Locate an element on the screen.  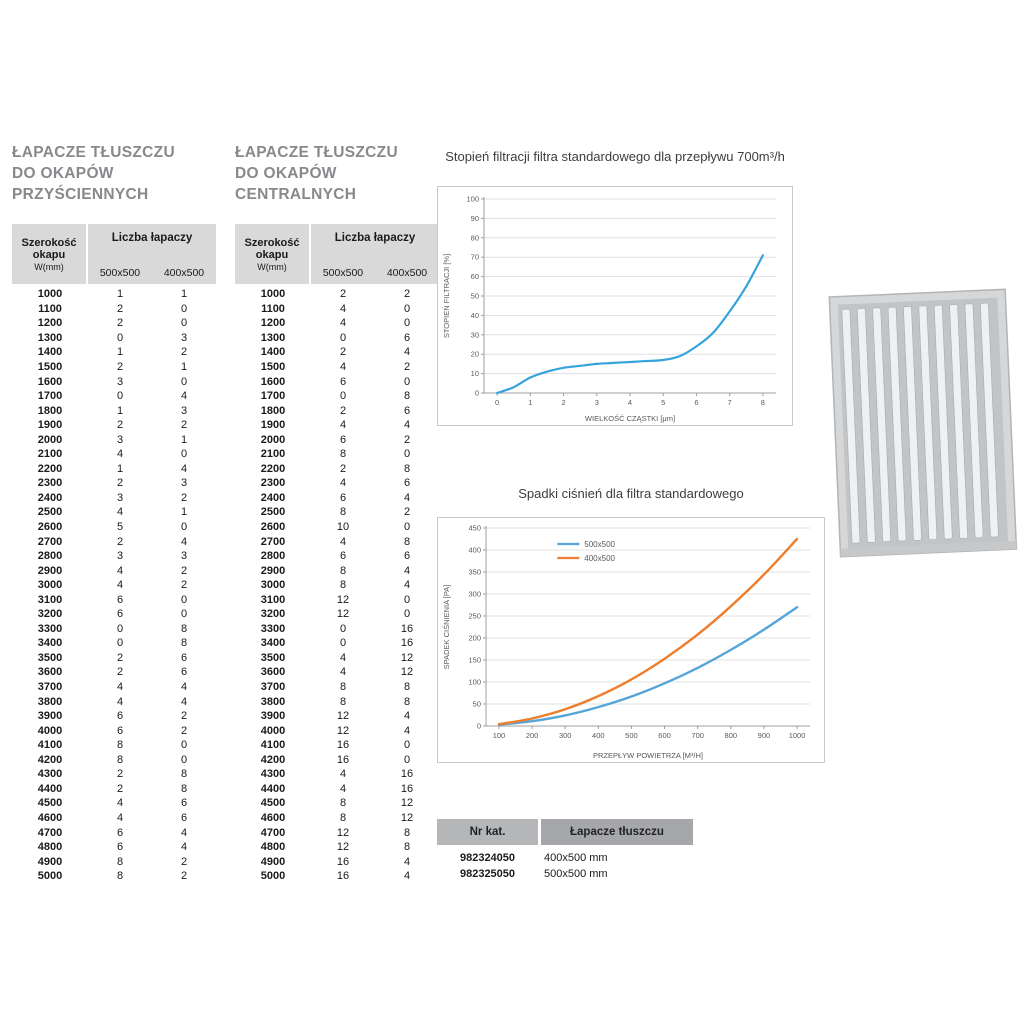
table-cell: 3600 is located at coordinates (50, 672).